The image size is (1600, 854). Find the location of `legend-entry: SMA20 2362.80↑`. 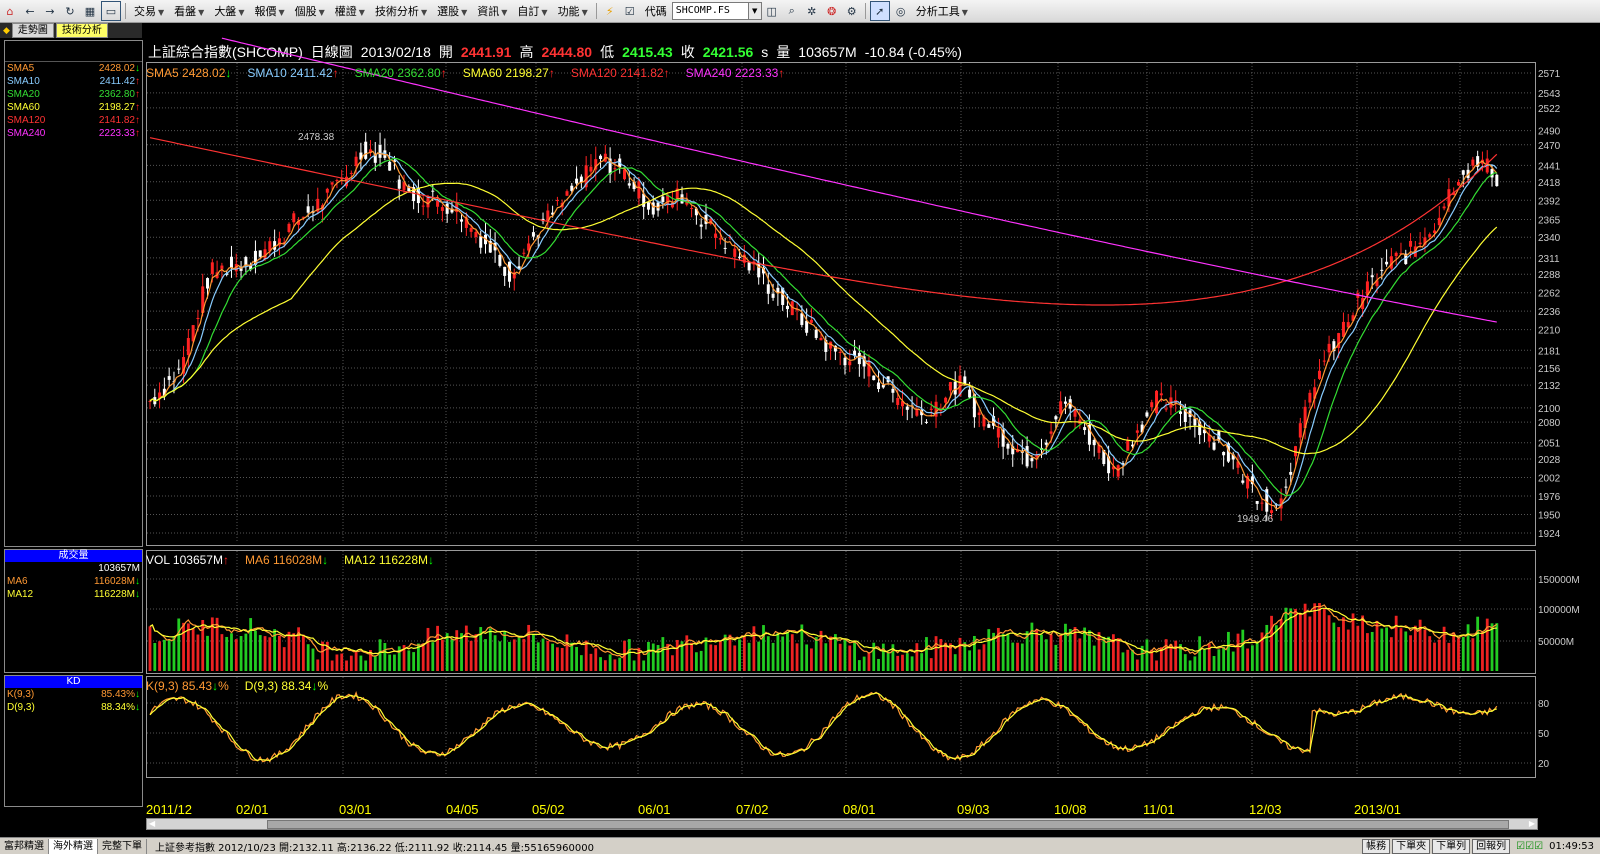

legend-entry: SMA20 2362.80↑ is located at coordinates (401, 73).